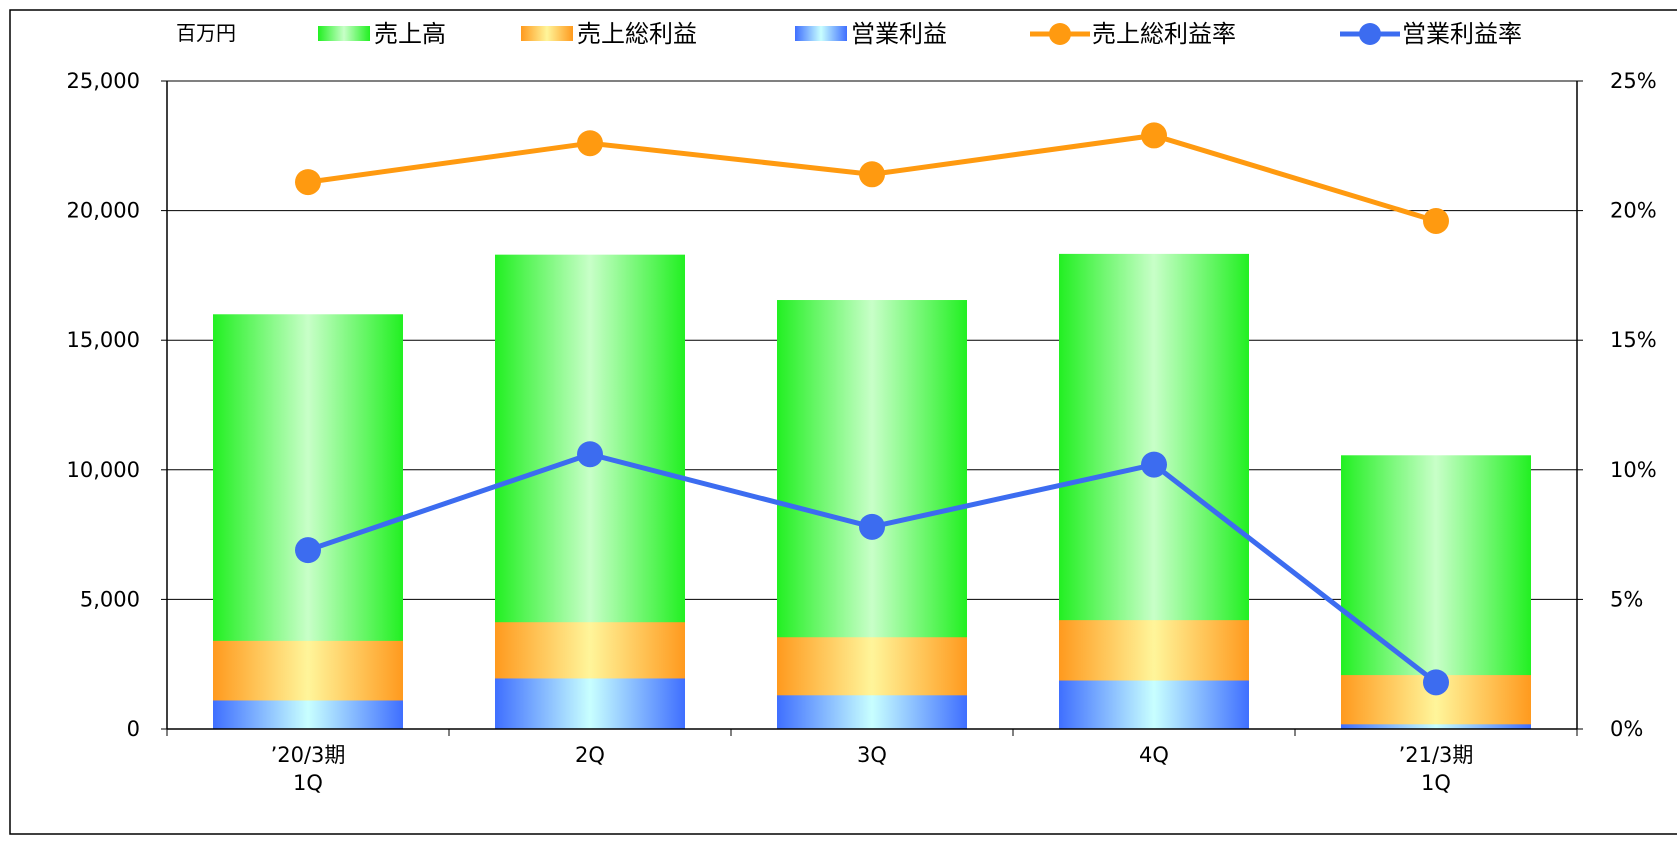 Image resolution: width=1677 pixels, height=841 pixels. Describe the element at coordinates (637, 34) in the screenshot. I see `legend-label: 売上総利益` at that location.